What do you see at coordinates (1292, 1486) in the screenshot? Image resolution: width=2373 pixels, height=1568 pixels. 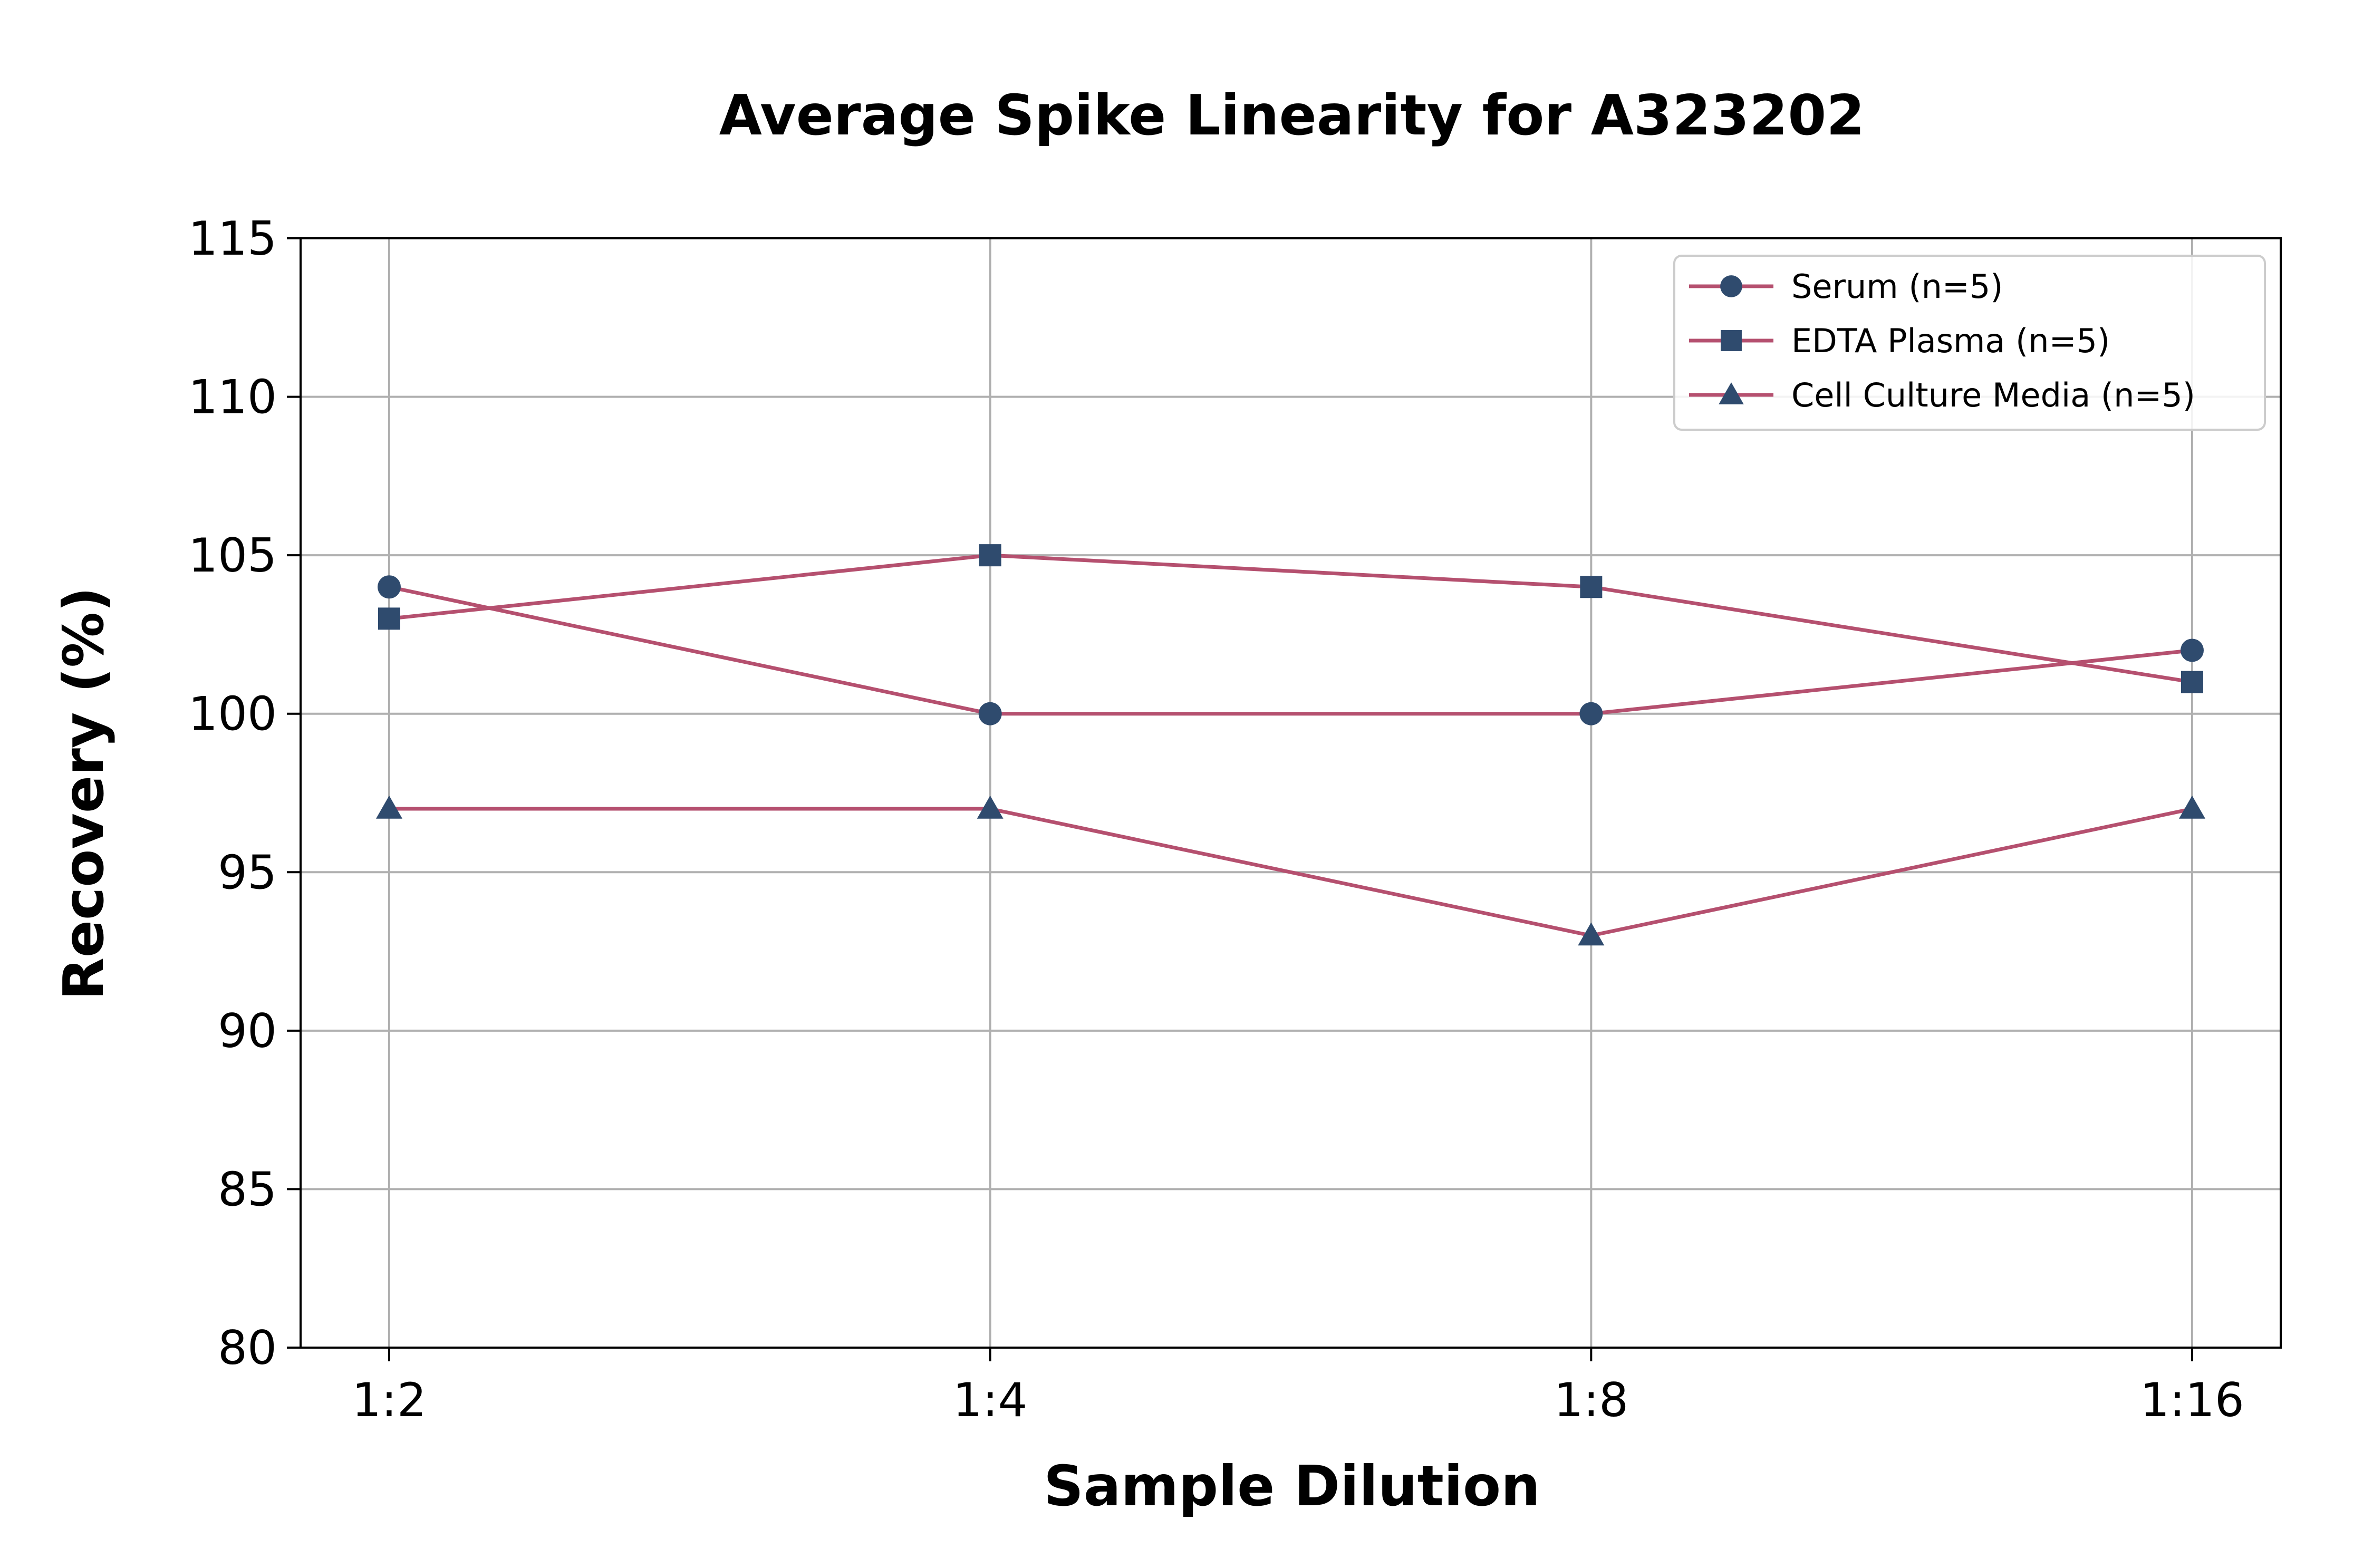 I see `x-axis-title: Sample Dilution` at bounding box center [1292, 1486].